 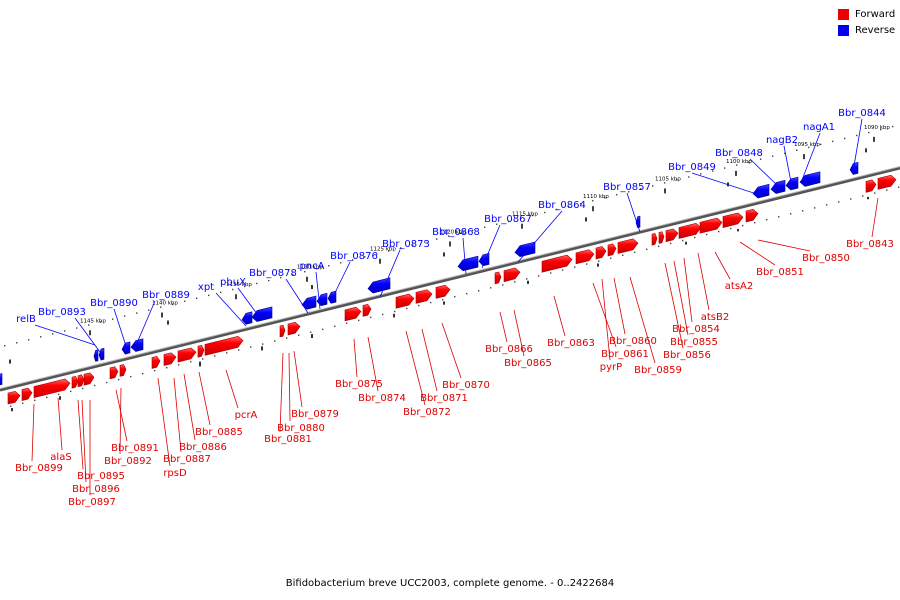 What do you see at coordinates (877, 128) in the screenshot?
I see `kbp-tick-label: 1090 kbp` at bounding box center [877, 128].